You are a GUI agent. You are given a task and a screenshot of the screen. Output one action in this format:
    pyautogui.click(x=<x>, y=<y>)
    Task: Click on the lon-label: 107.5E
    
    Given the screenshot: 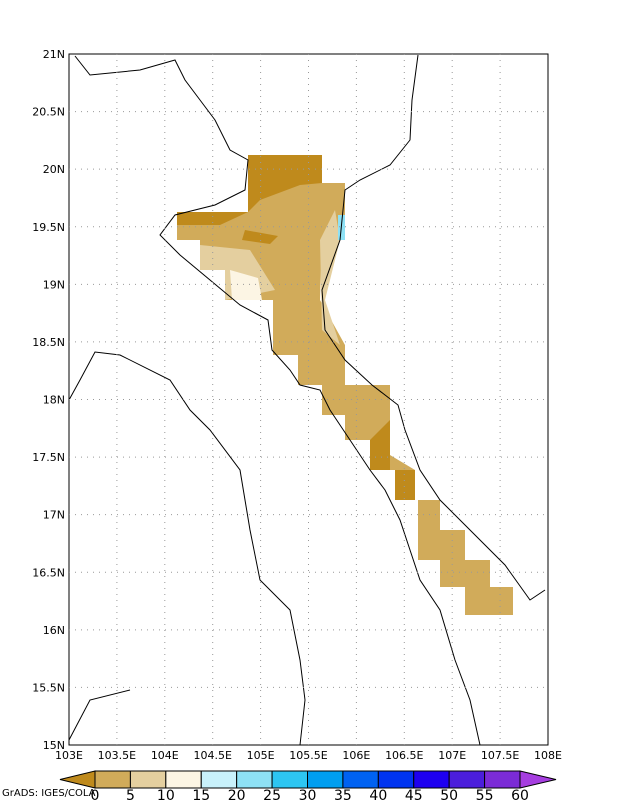 What is the action you would take?
    pyautogui.click(x=500, y=755)
    